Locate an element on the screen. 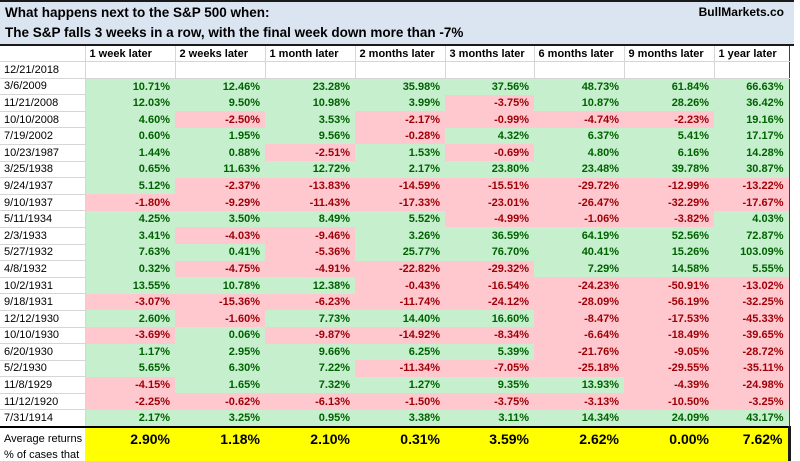 The width and height of the screenshot is (800, 461). return-cell: 7.22% is located at coordinates (310, 368).